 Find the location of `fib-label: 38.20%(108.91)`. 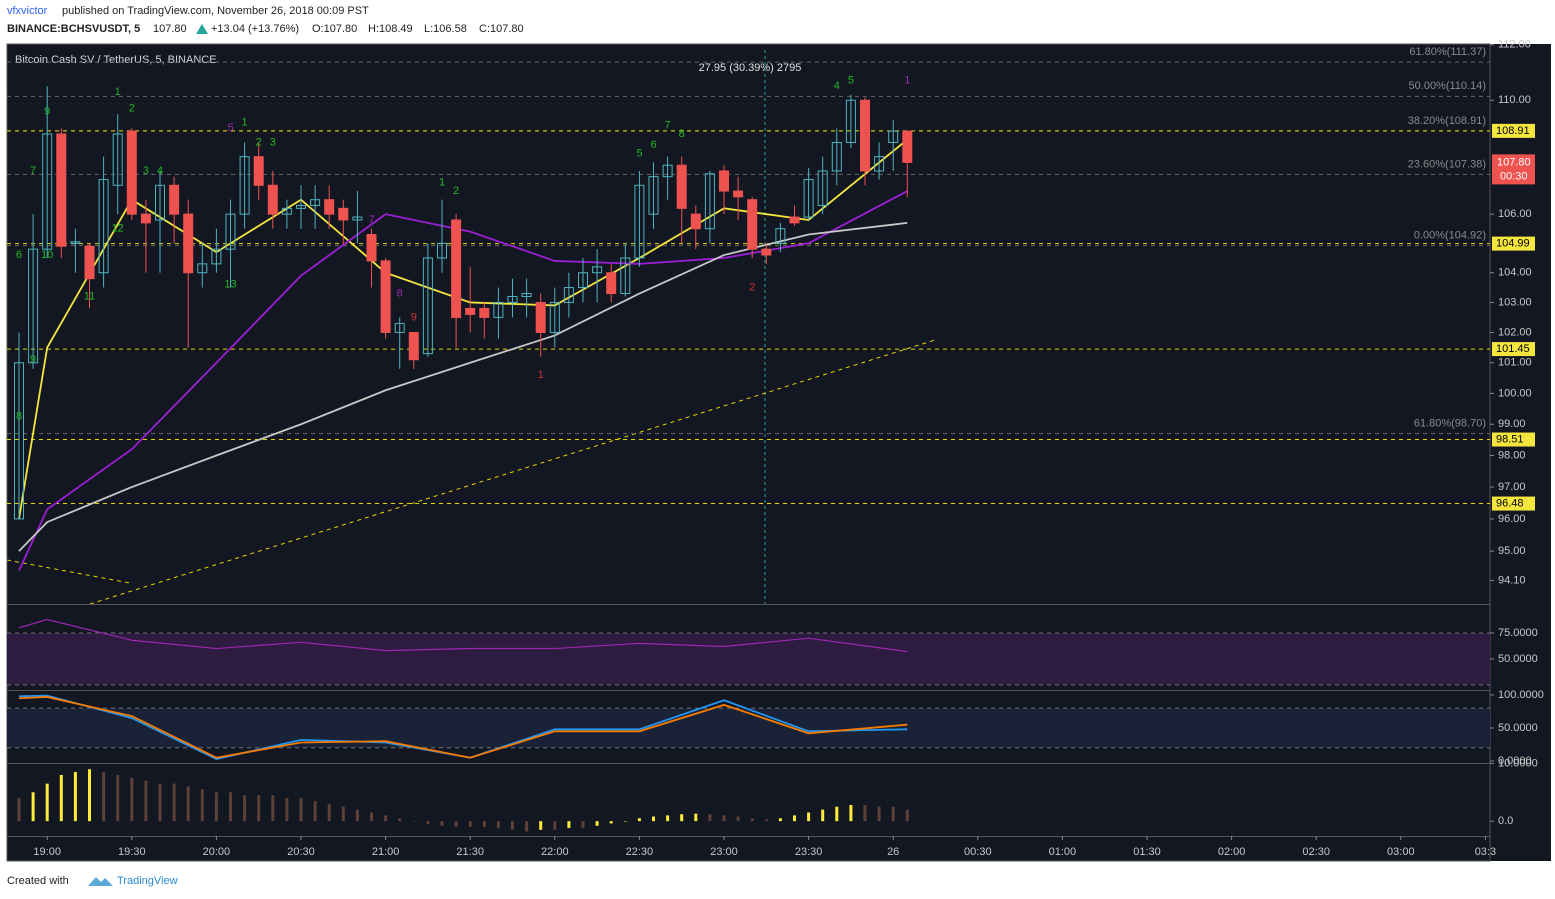

fib-label: 38.20%(108.91) is located at coordinates (1447, 121).